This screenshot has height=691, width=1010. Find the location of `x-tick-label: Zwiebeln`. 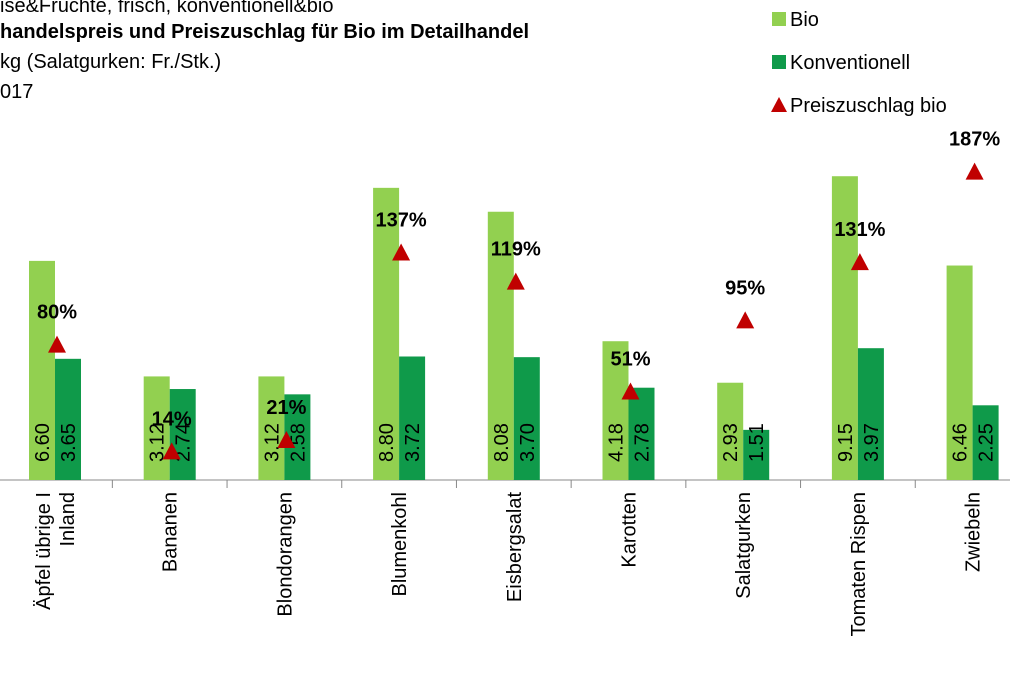

x-tick-label: Zwiebeln is located at coordinates (974, 532).